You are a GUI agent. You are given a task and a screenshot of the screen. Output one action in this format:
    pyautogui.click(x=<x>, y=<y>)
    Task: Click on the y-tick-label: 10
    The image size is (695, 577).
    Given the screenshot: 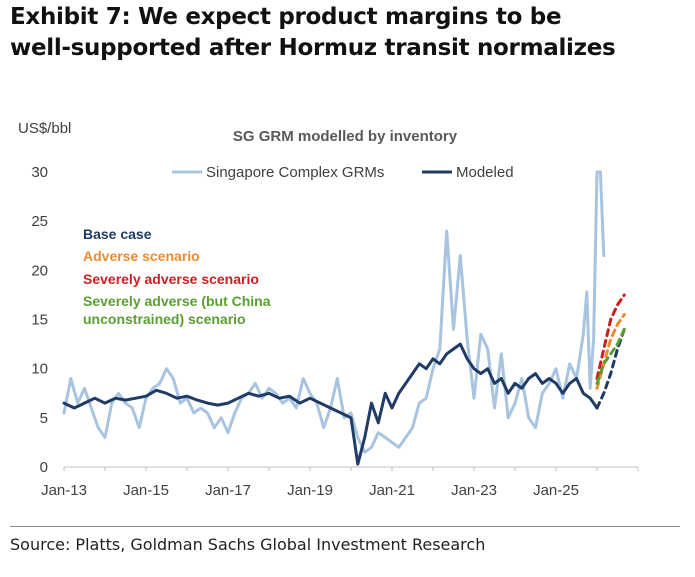 What is the action you would take?
    pyautogui.click(x=39, y=369)
    